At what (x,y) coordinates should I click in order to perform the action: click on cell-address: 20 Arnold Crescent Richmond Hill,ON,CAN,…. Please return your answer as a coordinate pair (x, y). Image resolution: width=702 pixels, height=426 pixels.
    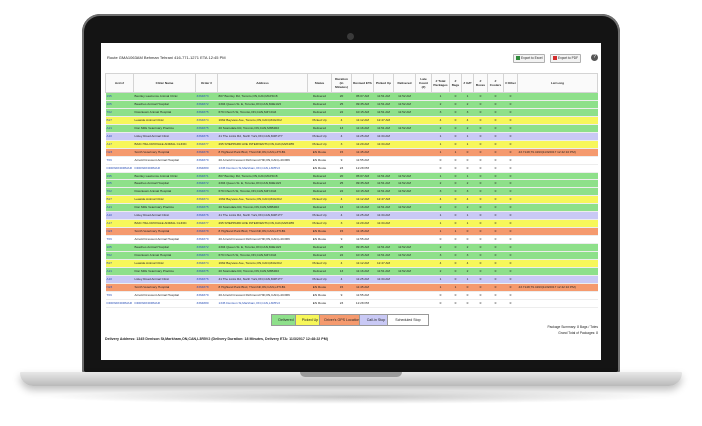
    Looking at the image, I should click on (262, 240).